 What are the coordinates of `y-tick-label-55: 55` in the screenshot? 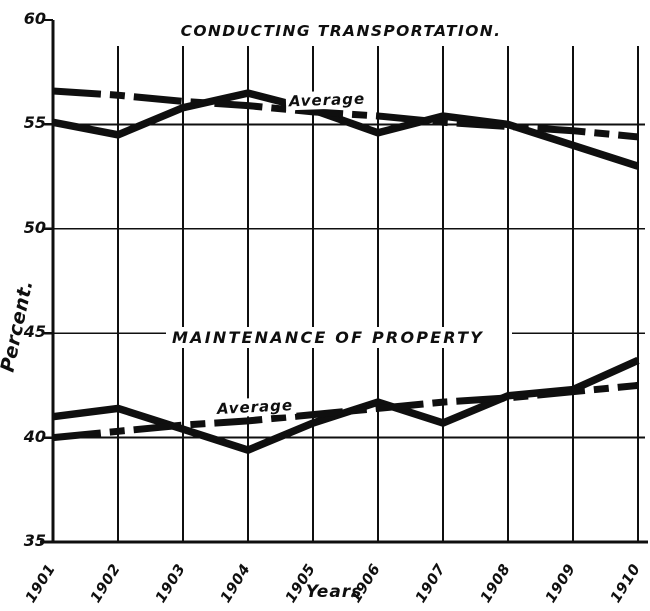 It's located at (34, 123).